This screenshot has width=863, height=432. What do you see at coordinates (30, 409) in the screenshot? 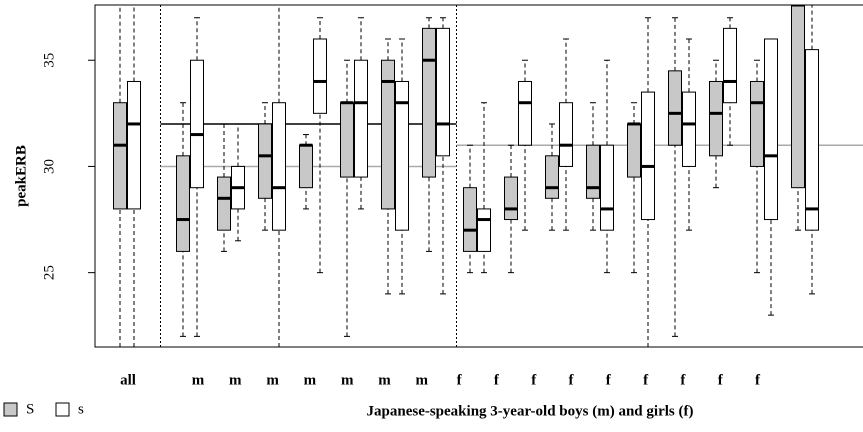
I see `legend-label: S` at bounding box center [30, 409].